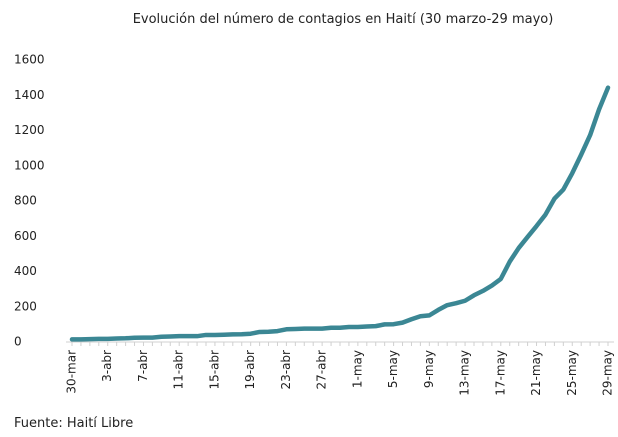 Image resolution: width=618 pixels, height=437 pixels. What do you see at coordinates (18, 342) in the screenshot?
I see `y-tick-label: 0` at bounding box center [18, 342].